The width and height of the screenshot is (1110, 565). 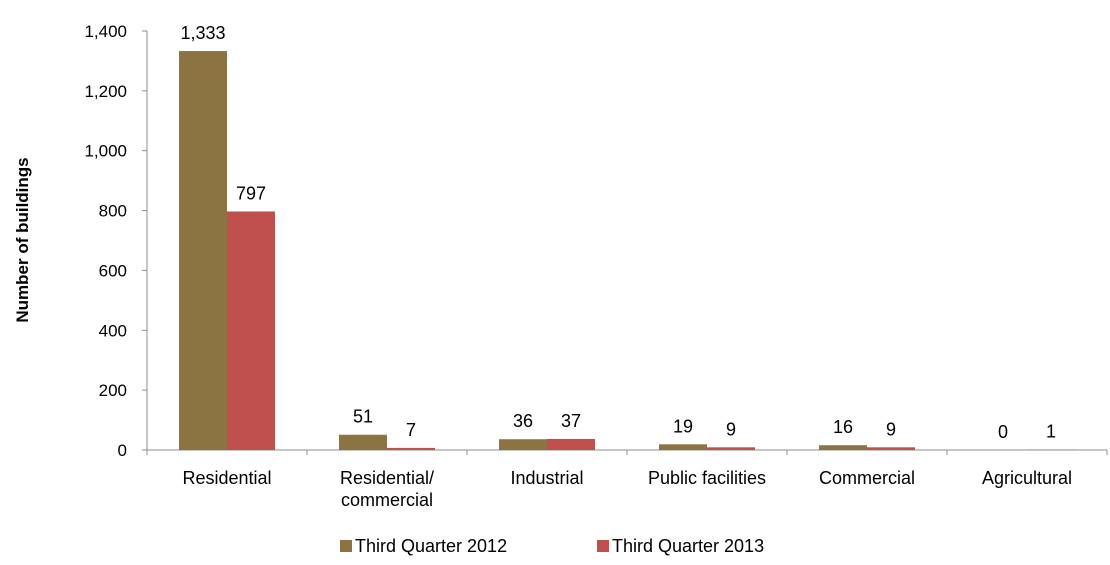 What do you see at coordinates (105, 91) in the screenshot?
I see `y-tick-label: 1,200` at bounding box center [105, 91].